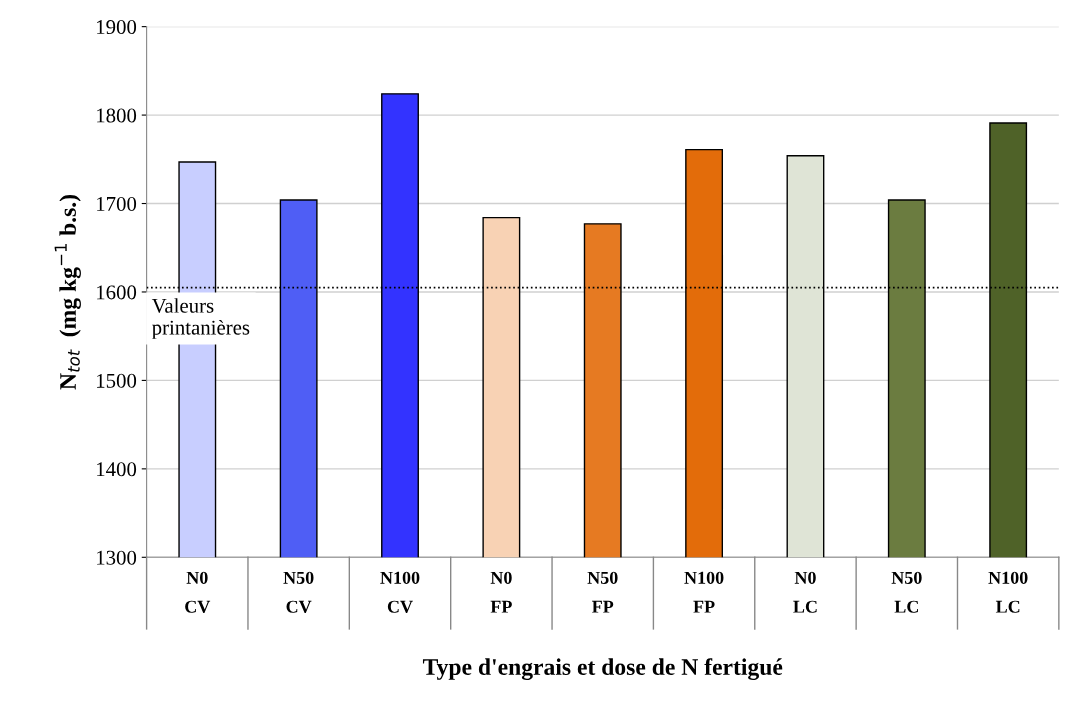  Describe the element at coordinates (501, 592) in the screenshot. I see `x-tick-label: N0 FP` at that location.